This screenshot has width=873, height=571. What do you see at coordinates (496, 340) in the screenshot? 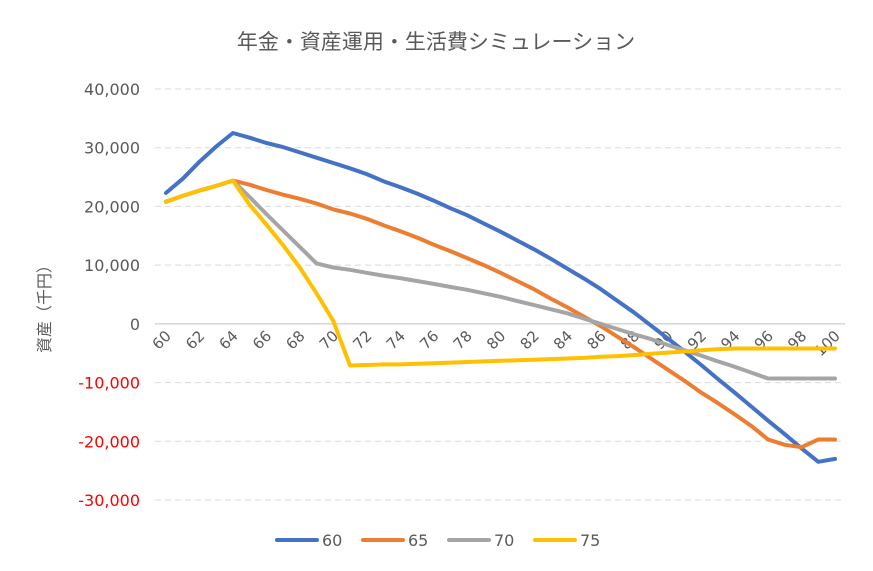
I see `x-tick-label: 80` at bounding box center [496, 340].